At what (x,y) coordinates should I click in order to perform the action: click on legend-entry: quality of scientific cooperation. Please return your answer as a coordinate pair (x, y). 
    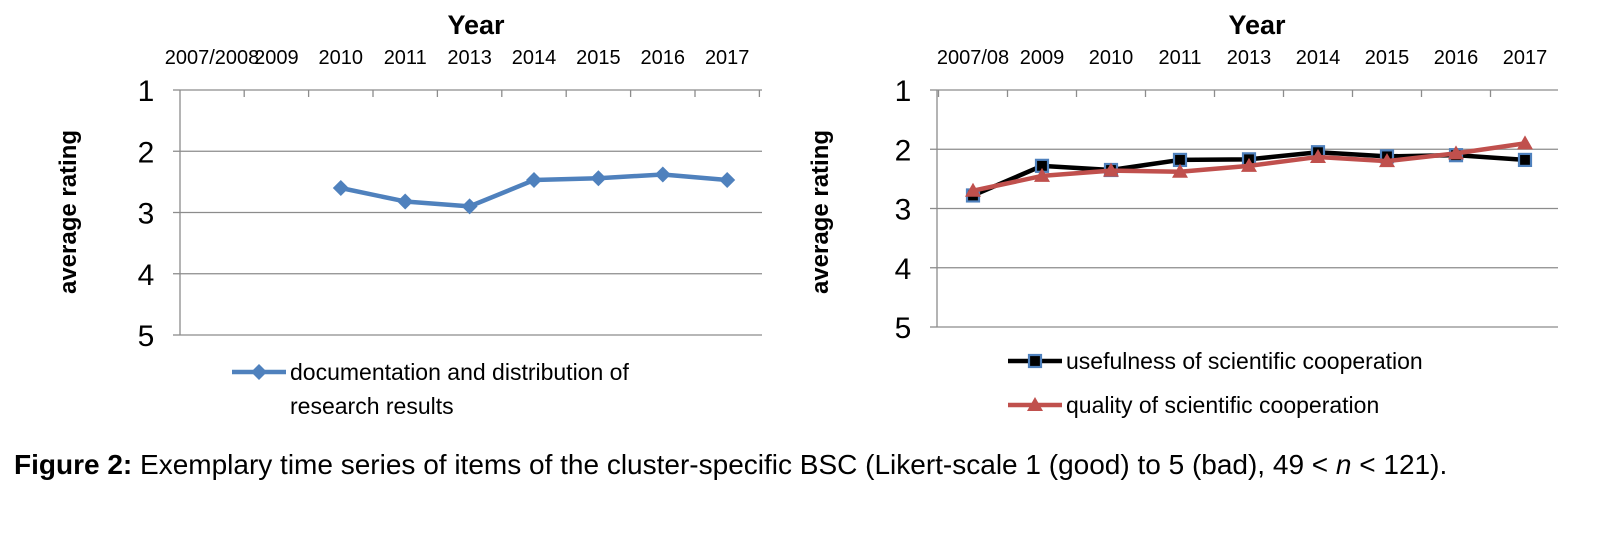
    Looking at the image, I should click on (1193, 405).